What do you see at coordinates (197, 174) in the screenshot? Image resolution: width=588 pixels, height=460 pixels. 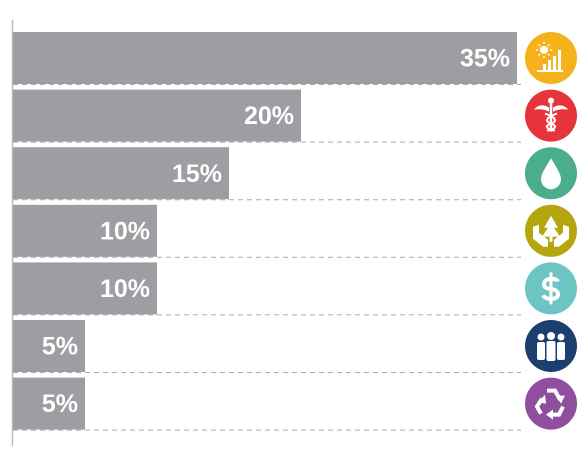 I see `value-label: 15%` at bounding box center [197, 174].